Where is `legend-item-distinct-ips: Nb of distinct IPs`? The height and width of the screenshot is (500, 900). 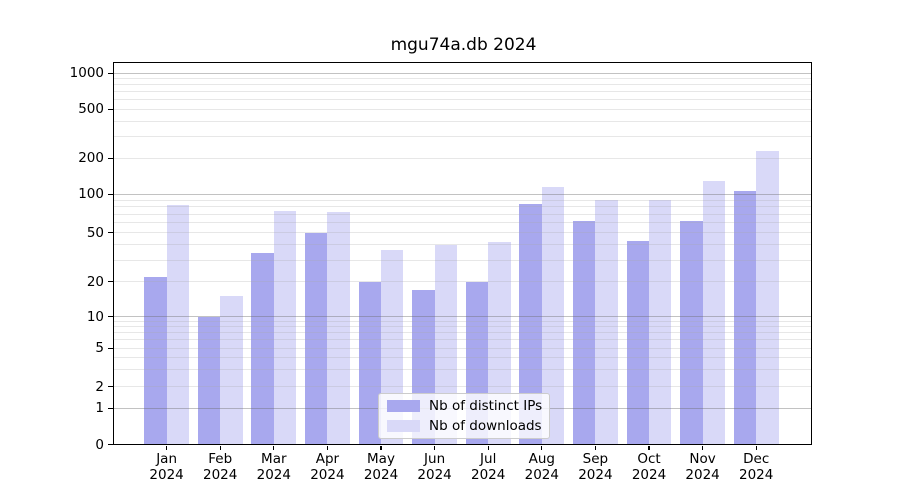
legend-item-distinct-ips: Nb of distinct IPs is located at coordinates (464, 406).